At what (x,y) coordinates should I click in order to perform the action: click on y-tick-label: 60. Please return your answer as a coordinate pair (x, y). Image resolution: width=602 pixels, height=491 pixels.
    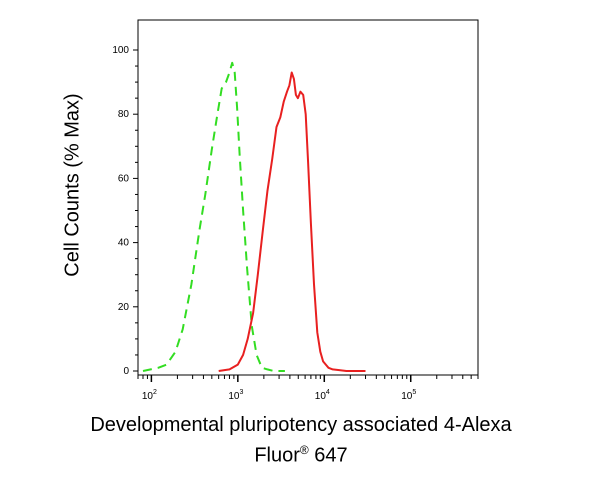
    Looking at the image, I should click on (124, 178).